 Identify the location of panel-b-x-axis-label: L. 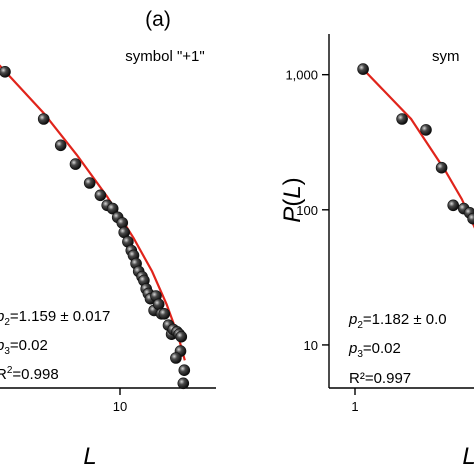
(468, 456).